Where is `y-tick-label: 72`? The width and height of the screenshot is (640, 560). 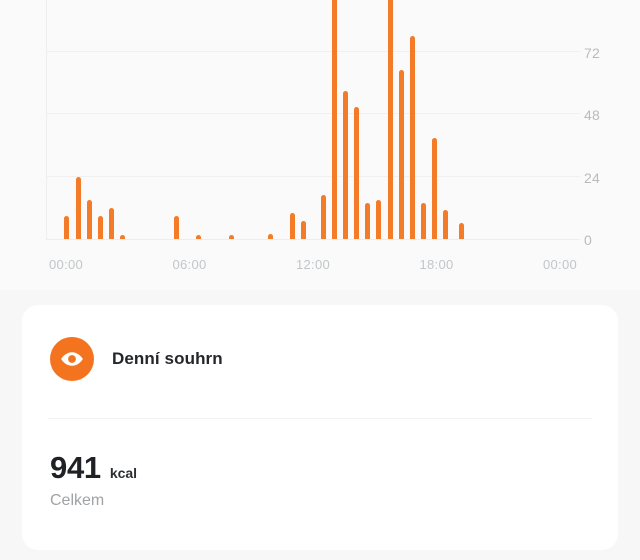 y-tick-label: 72 is located at coordinates (592, 53).